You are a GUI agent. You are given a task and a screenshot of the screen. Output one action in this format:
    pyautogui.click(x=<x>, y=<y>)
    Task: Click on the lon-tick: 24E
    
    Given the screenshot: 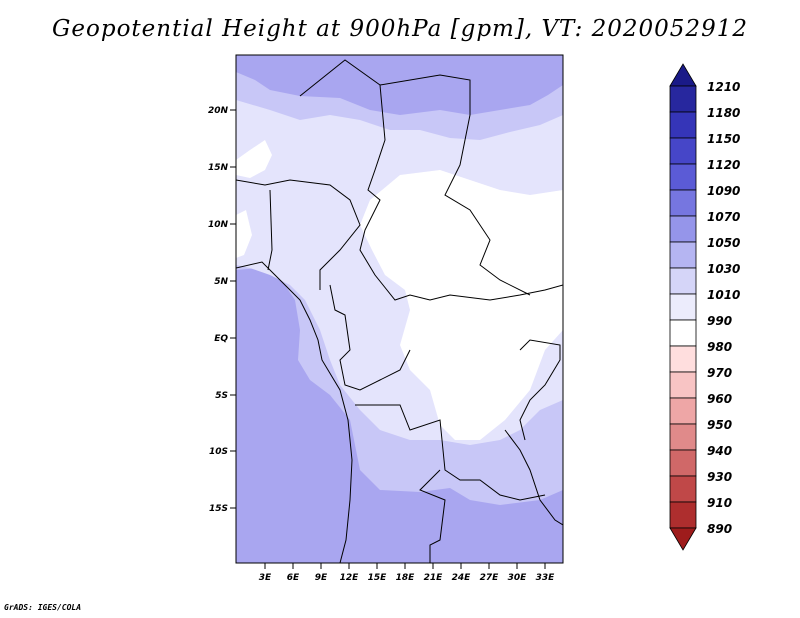 What is the action you would take?
    pyautogui.click(x=462, y=573)
    